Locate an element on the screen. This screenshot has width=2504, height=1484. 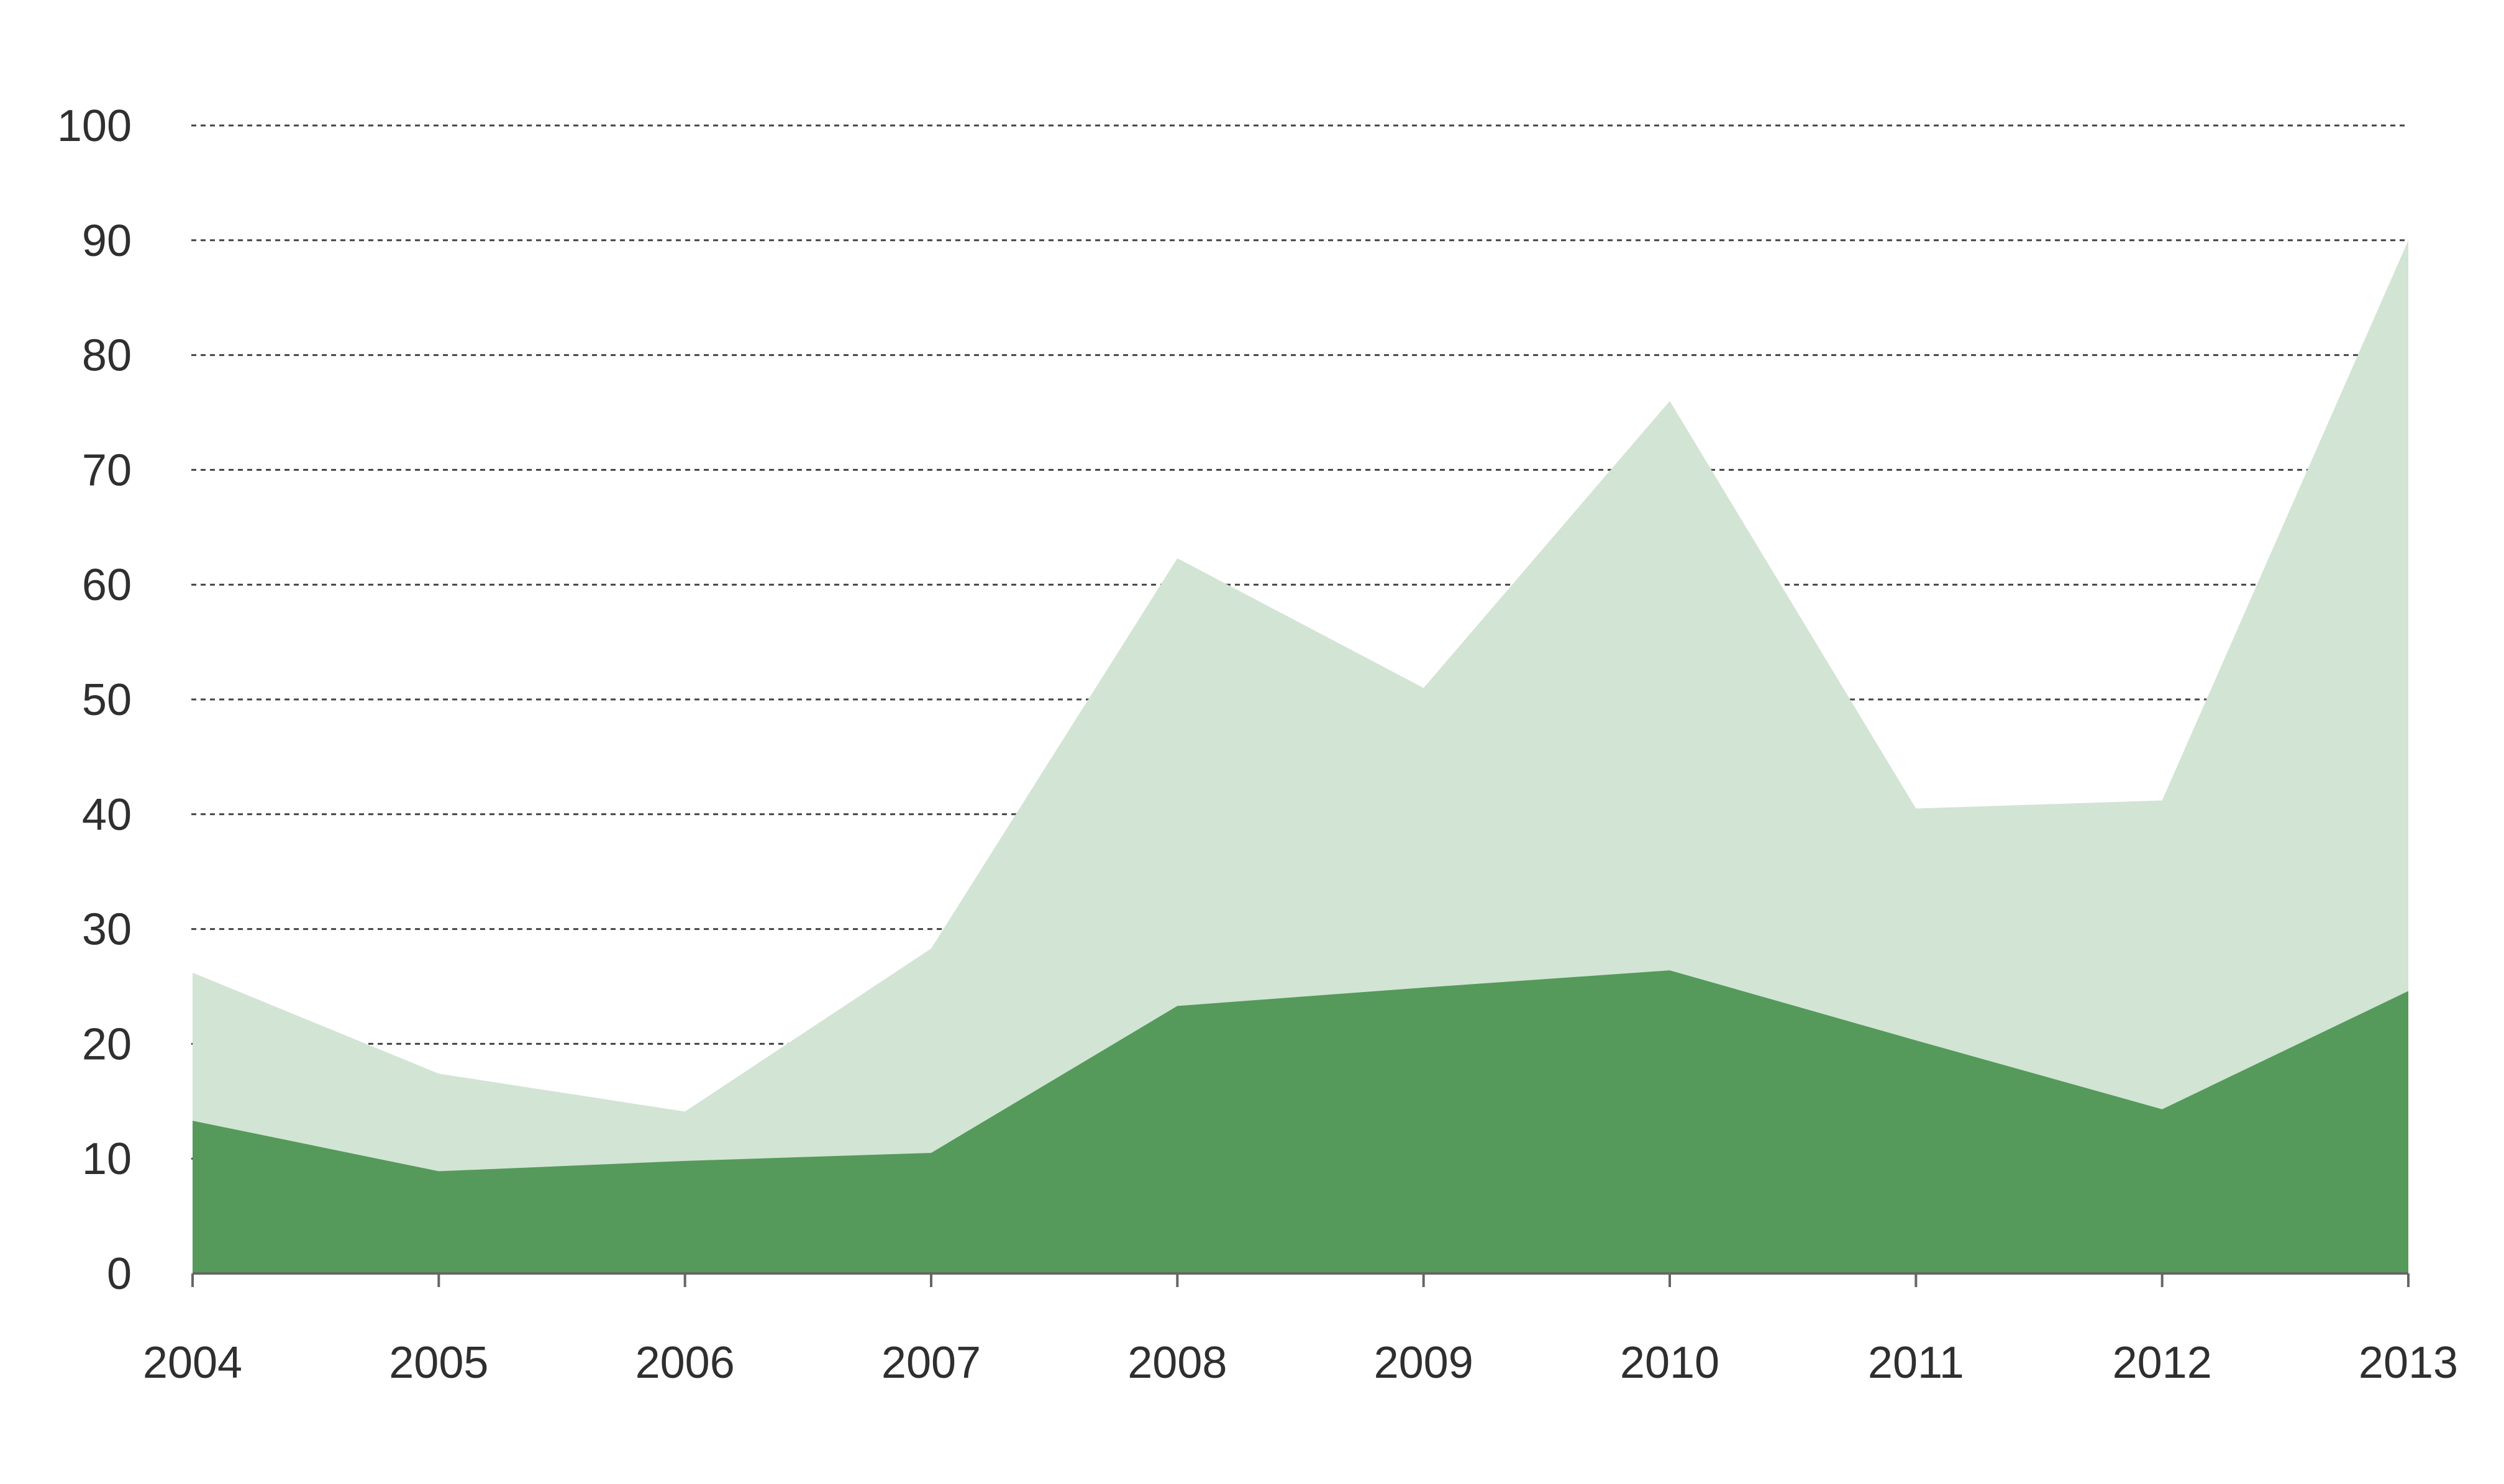
x-tick-label: 2013 is located at coordinates (2408, 1363).